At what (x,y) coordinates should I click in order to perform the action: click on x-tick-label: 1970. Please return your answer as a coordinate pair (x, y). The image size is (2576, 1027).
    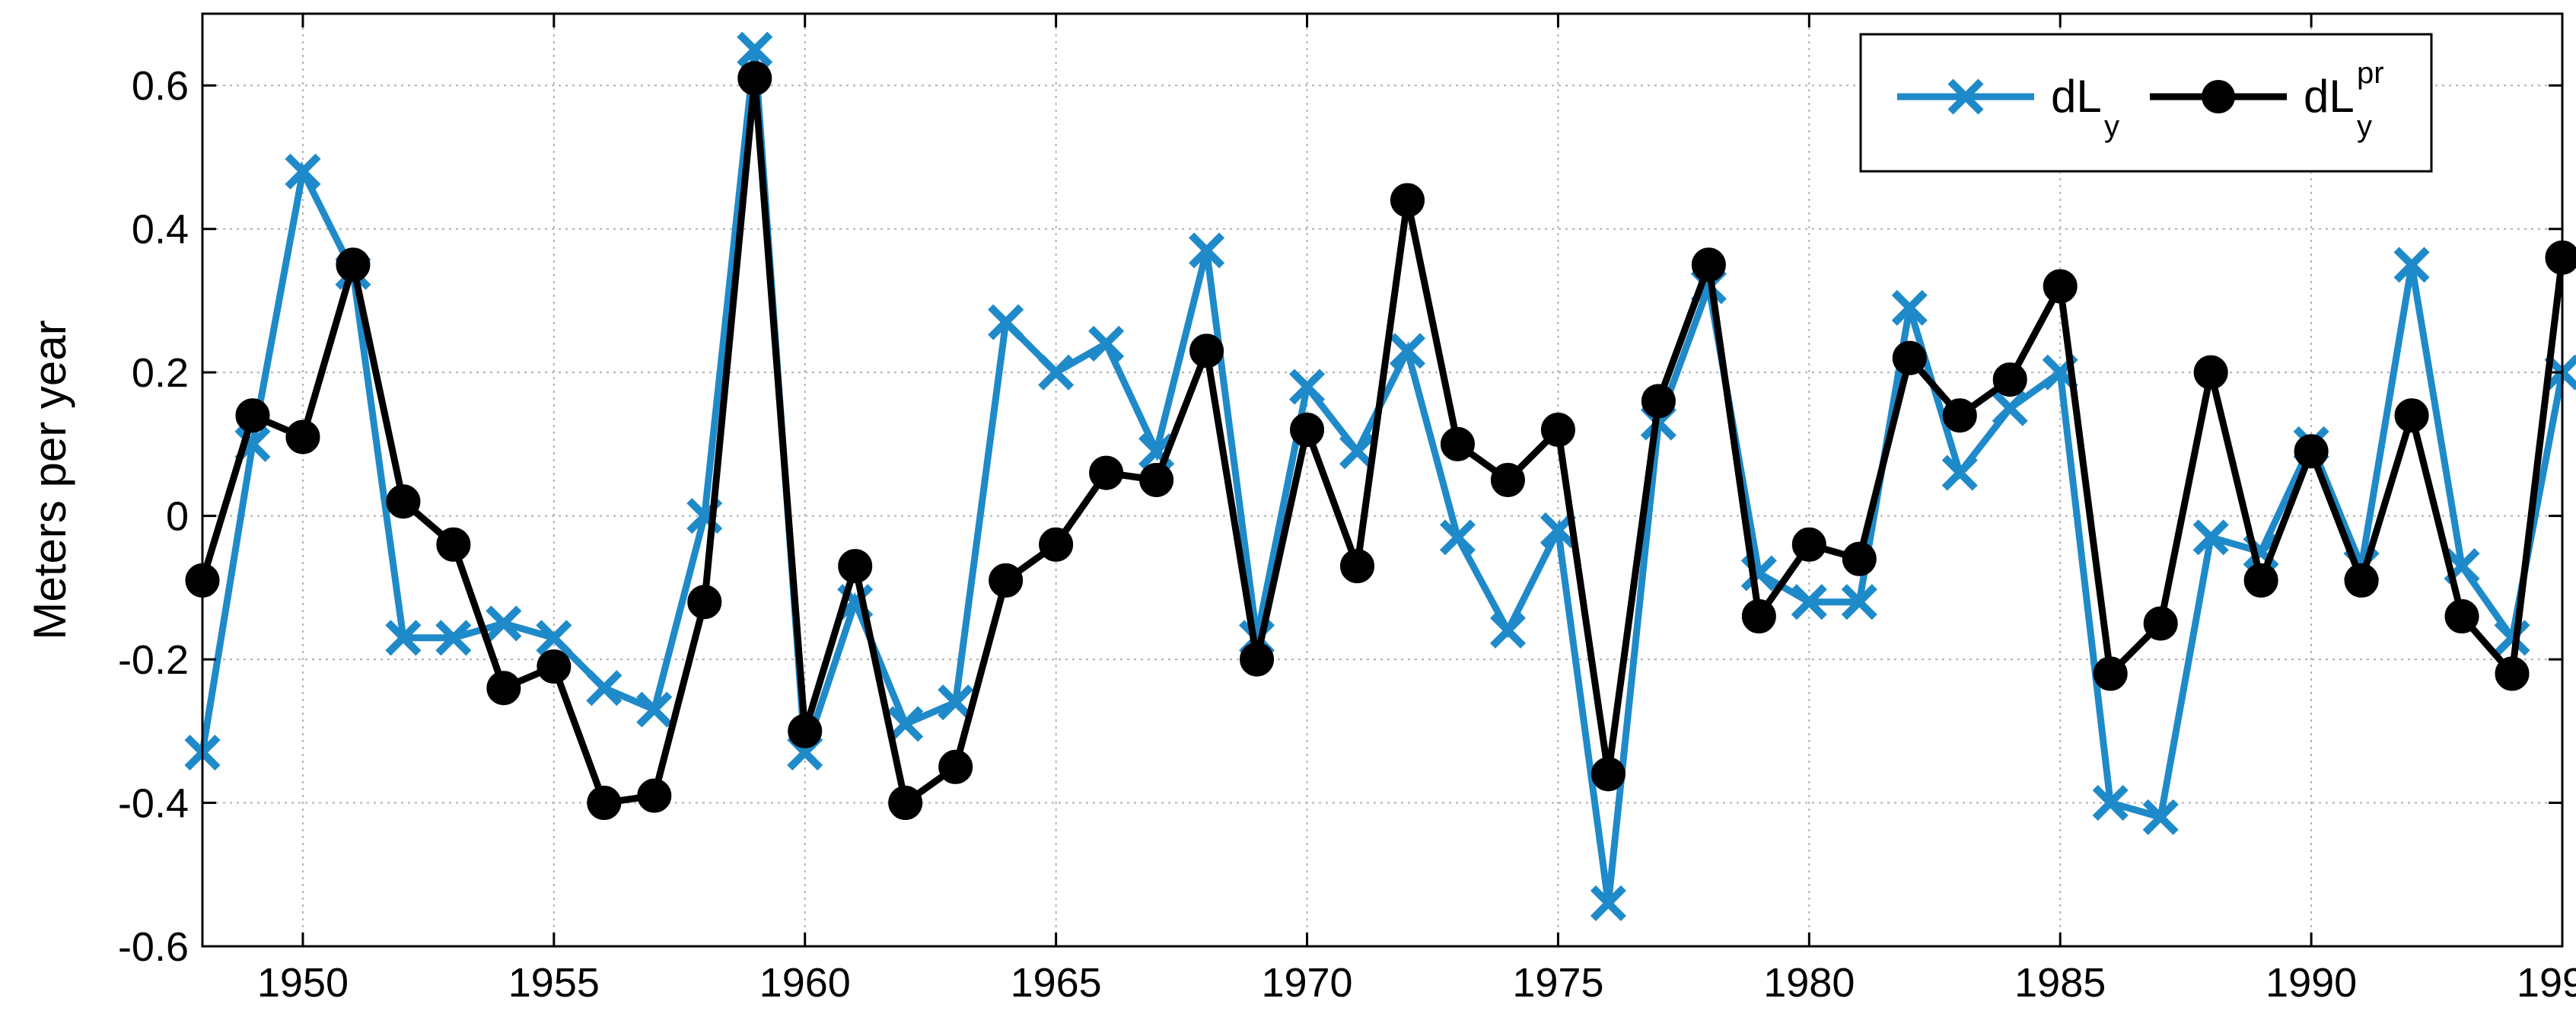
    Looking at the image, I should click on (1306, 983).